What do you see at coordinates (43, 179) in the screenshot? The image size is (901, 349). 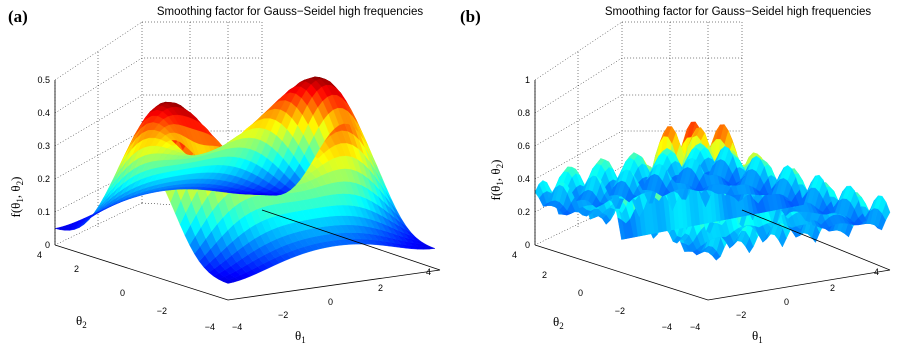 I see `panel-a-ztick-2: 0.2` at bounding box center [43, 179].